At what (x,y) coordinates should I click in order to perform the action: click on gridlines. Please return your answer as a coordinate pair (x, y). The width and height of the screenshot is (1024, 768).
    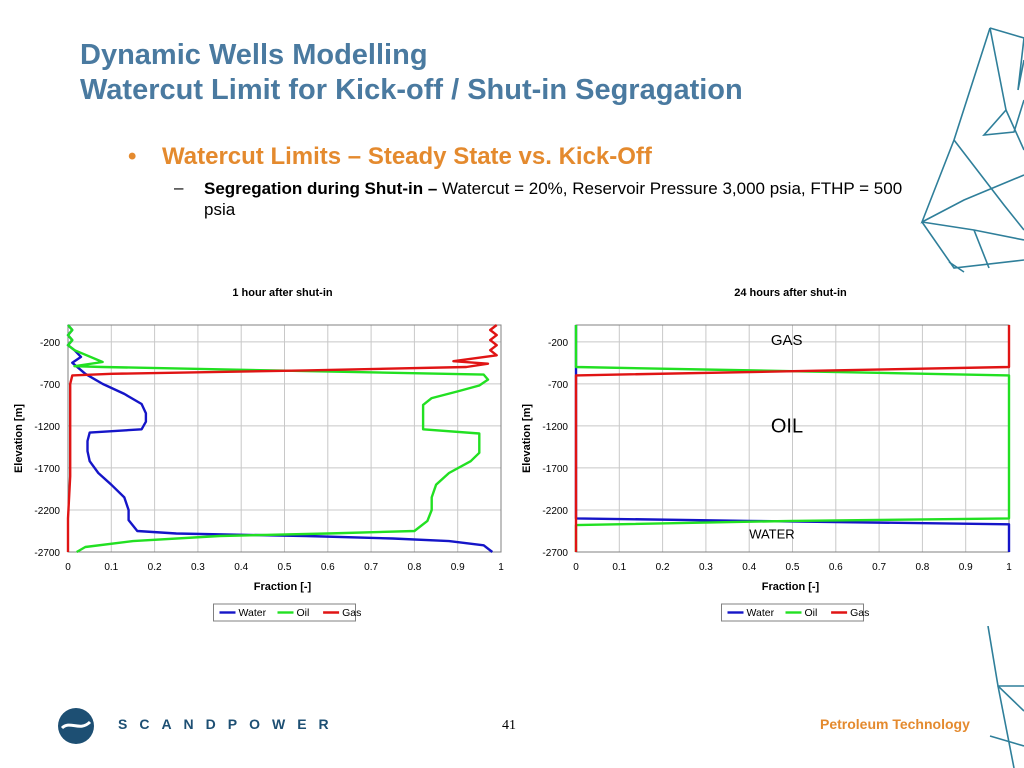
    Looking at the image, I should click on (284, 439).